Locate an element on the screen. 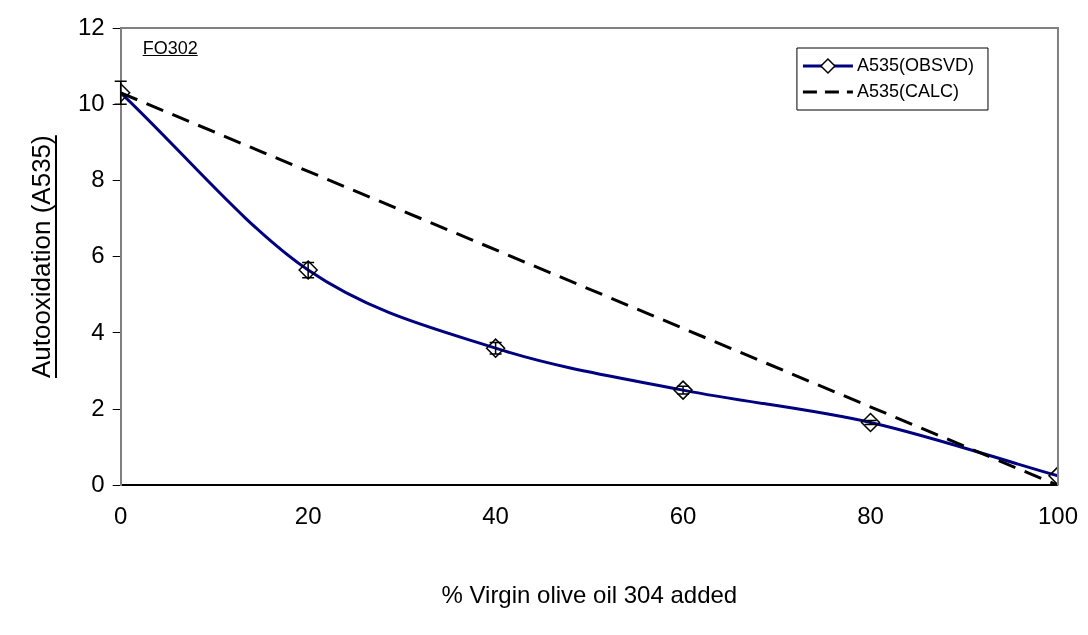 This screenshot has width=1088, height=635. y-tick-label: 0 is located at coordinates (98, 484).